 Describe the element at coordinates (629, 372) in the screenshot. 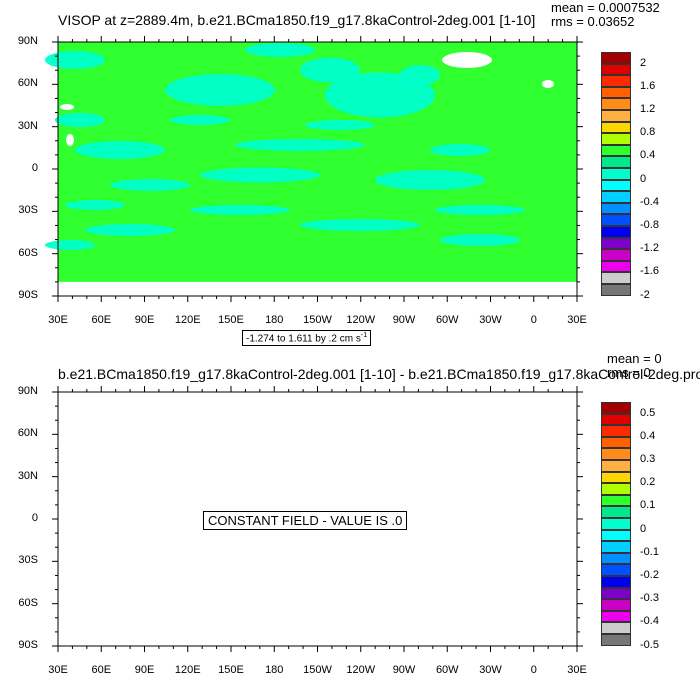

I see `panel2-rms: rms = 0` at that location.